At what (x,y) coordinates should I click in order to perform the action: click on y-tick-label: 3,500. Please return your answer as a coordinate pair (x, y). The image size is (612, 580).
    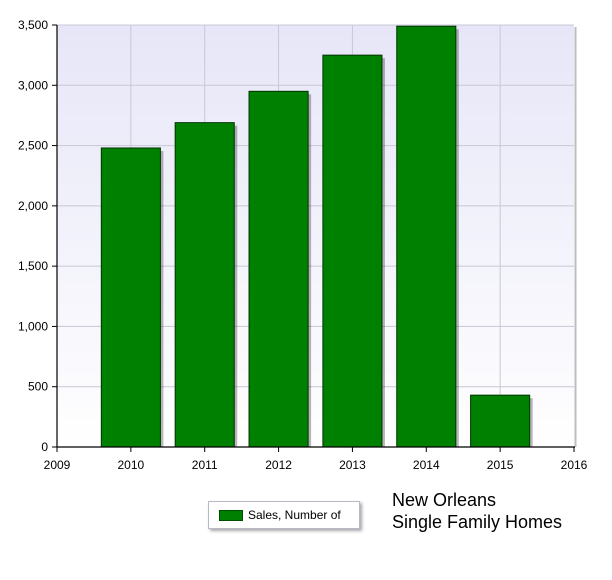
    Looking at the image, I should click on (33, 25).